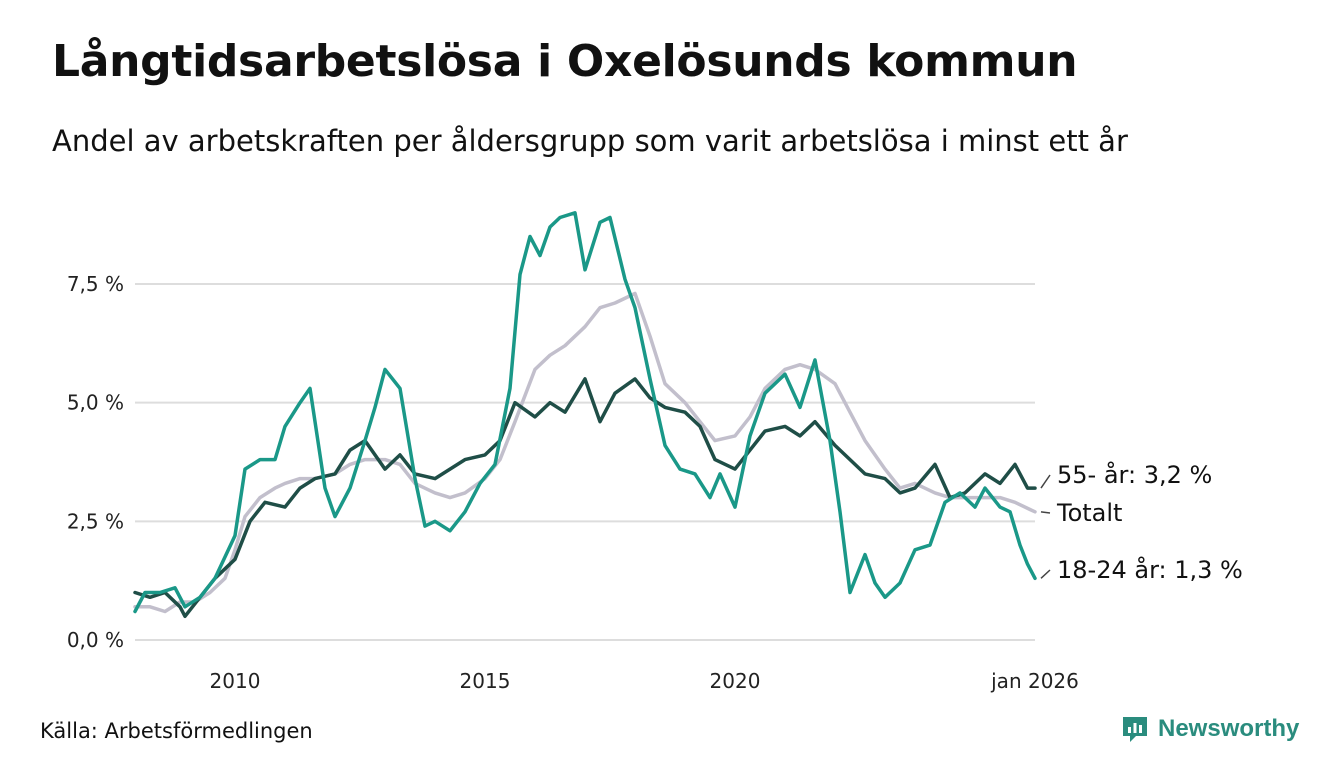  Describe the element at coordinates (95, 284) in the screenshot. I see `y-tick-label: 7,5 %` at that location.